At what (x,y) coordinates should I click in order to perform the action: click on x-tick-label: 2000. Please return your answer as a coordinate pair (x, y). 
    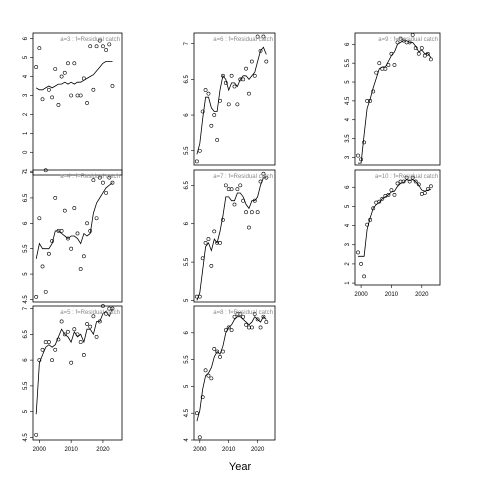
    Looking at the image, I should click on (40, 450).